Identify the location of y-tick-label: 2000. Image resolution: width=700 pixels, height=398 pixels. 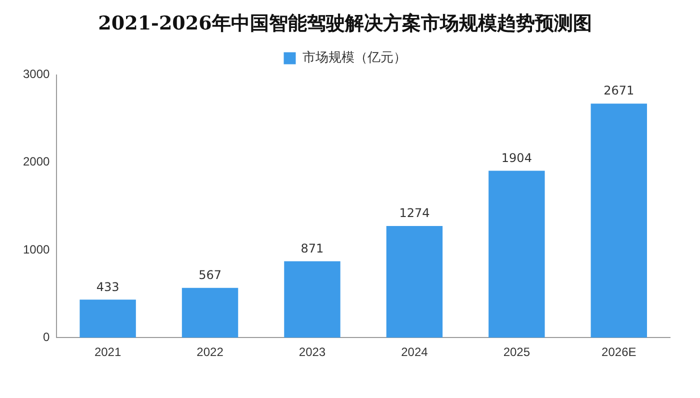
(36, 161).